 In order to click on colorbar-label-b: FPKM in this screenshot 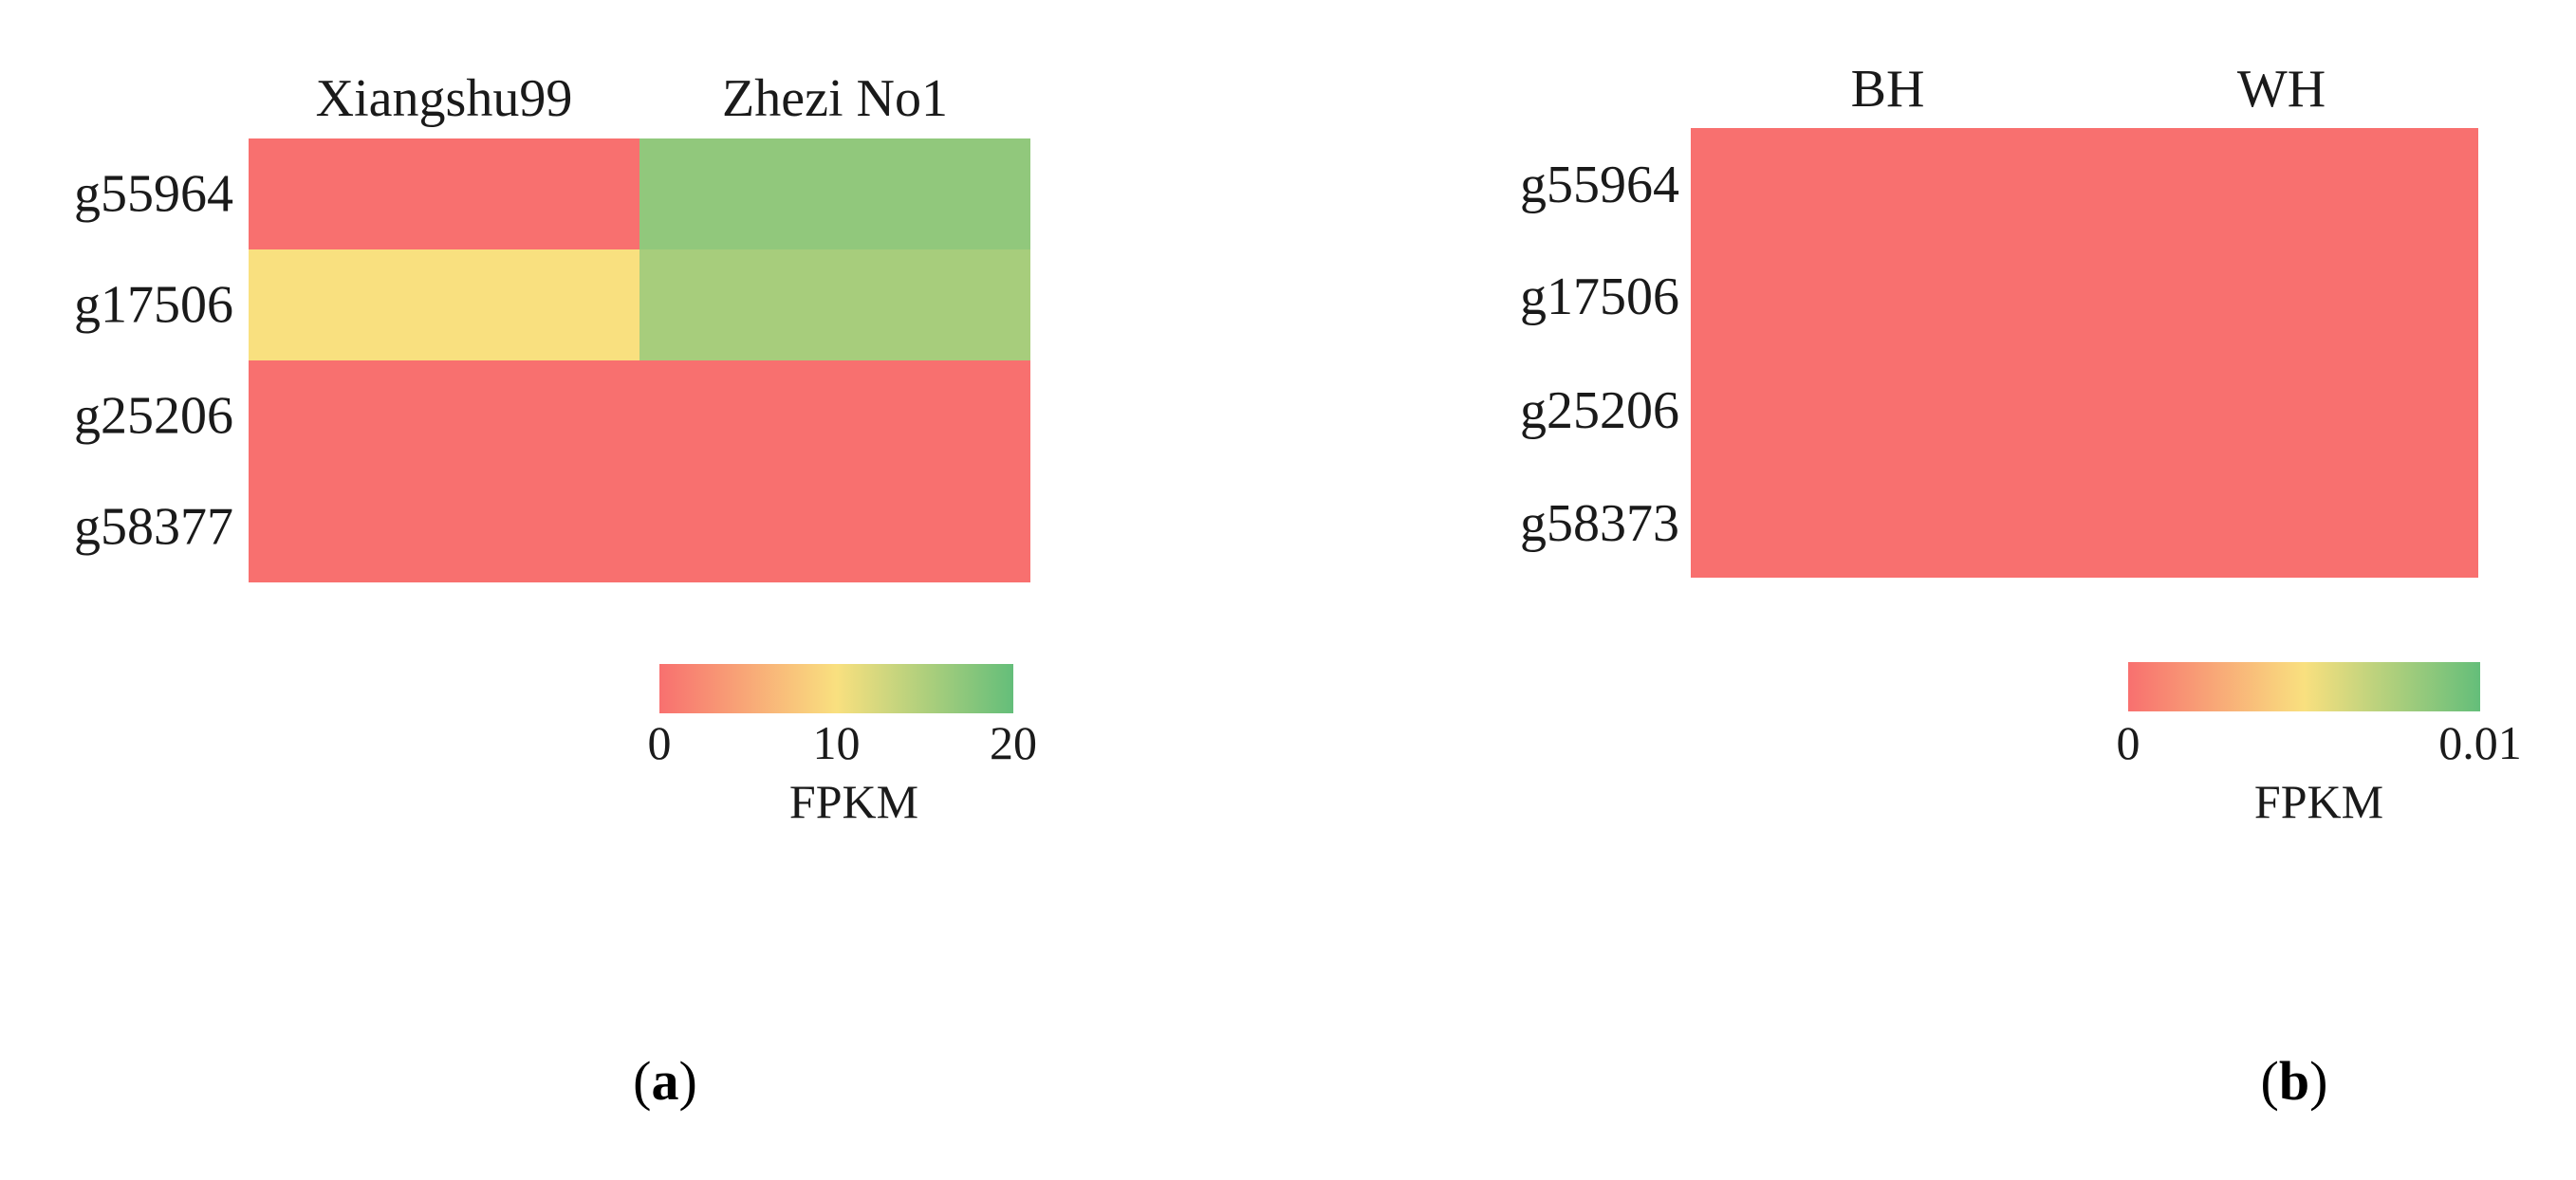, I will do `click(2318, 801)`.